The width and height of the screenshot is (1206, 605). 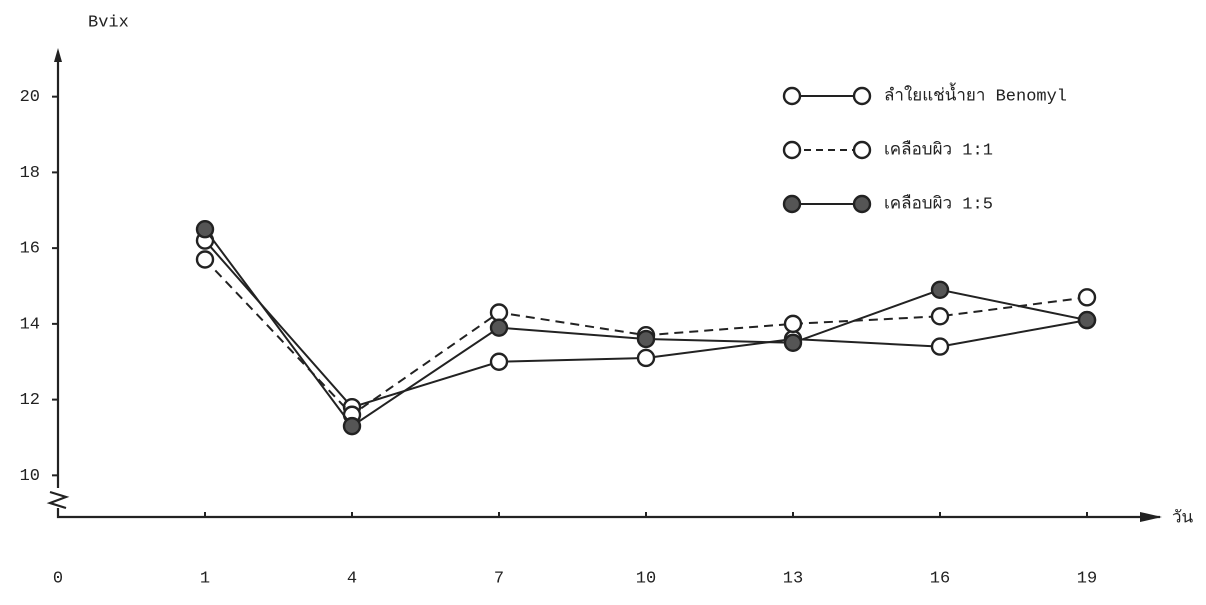 What do you see at coordinates (352, 578) in the screenshot?
I see `x-tick-label: 4` at bounding box center [352, 578].